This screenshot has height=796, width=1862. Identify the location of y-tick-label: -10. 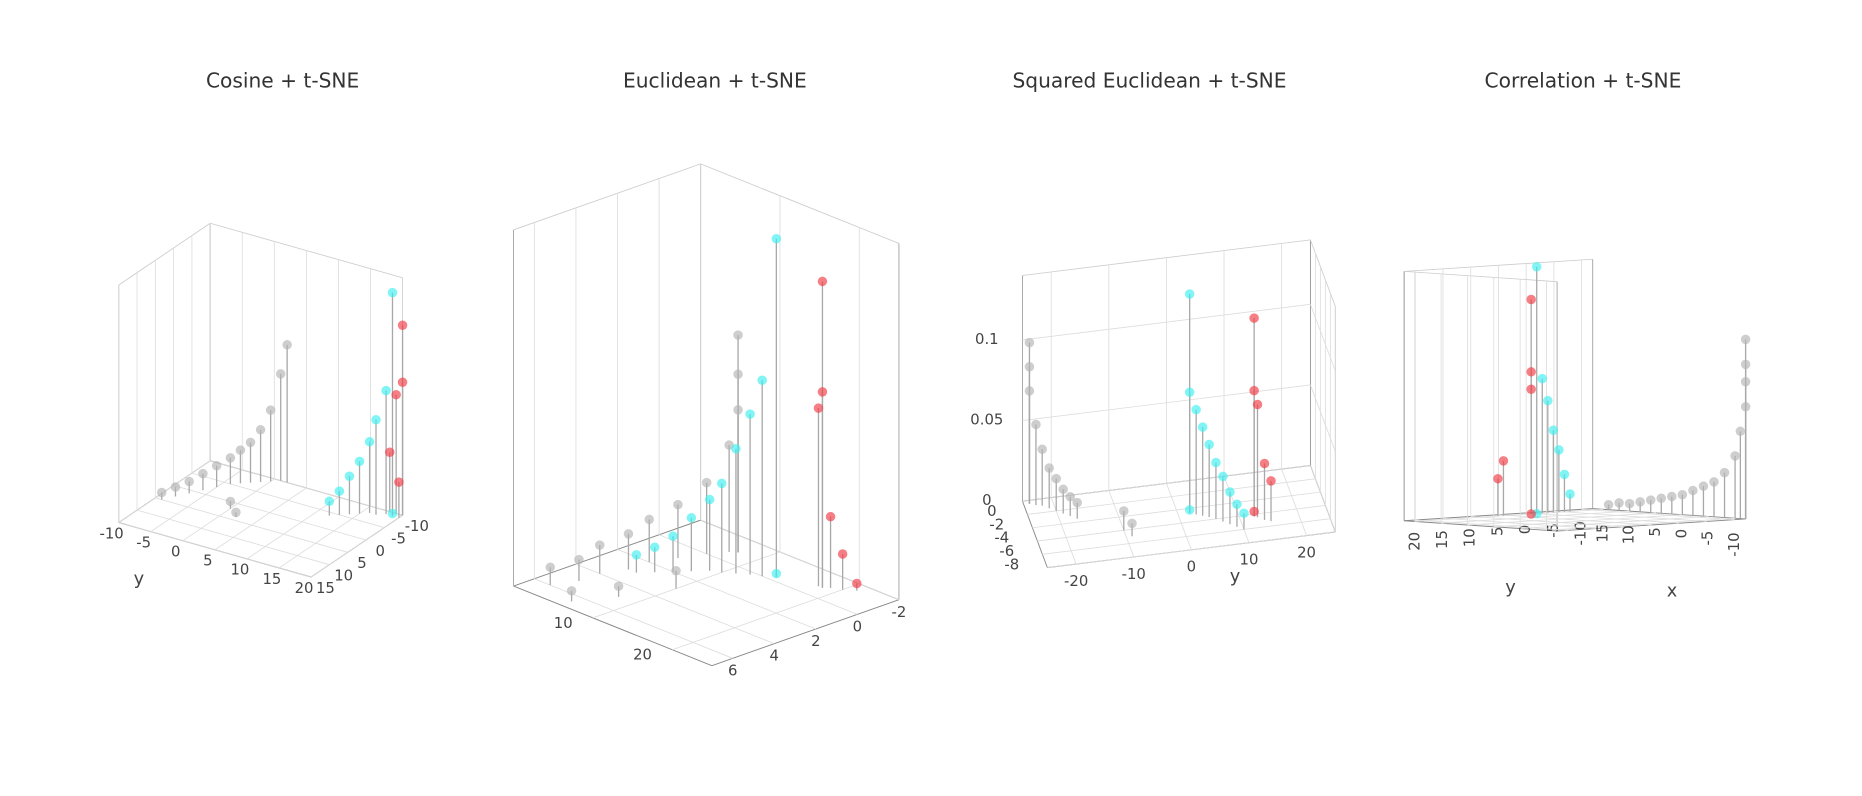
(1581, 533).